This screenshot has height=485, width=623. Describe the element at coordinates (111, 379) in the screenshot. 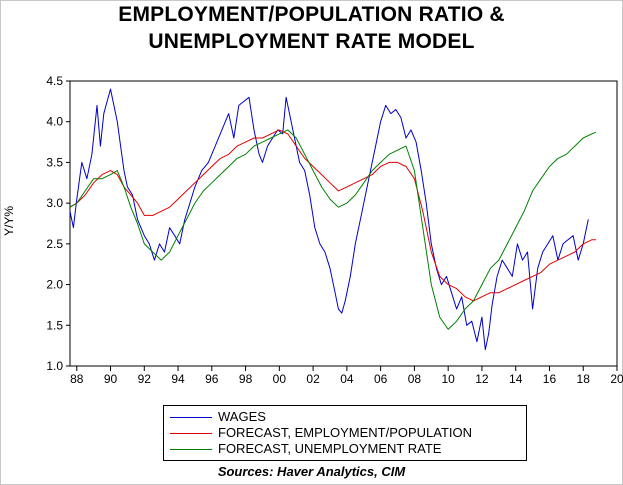

I see `x-tick-label: 90` at that location.